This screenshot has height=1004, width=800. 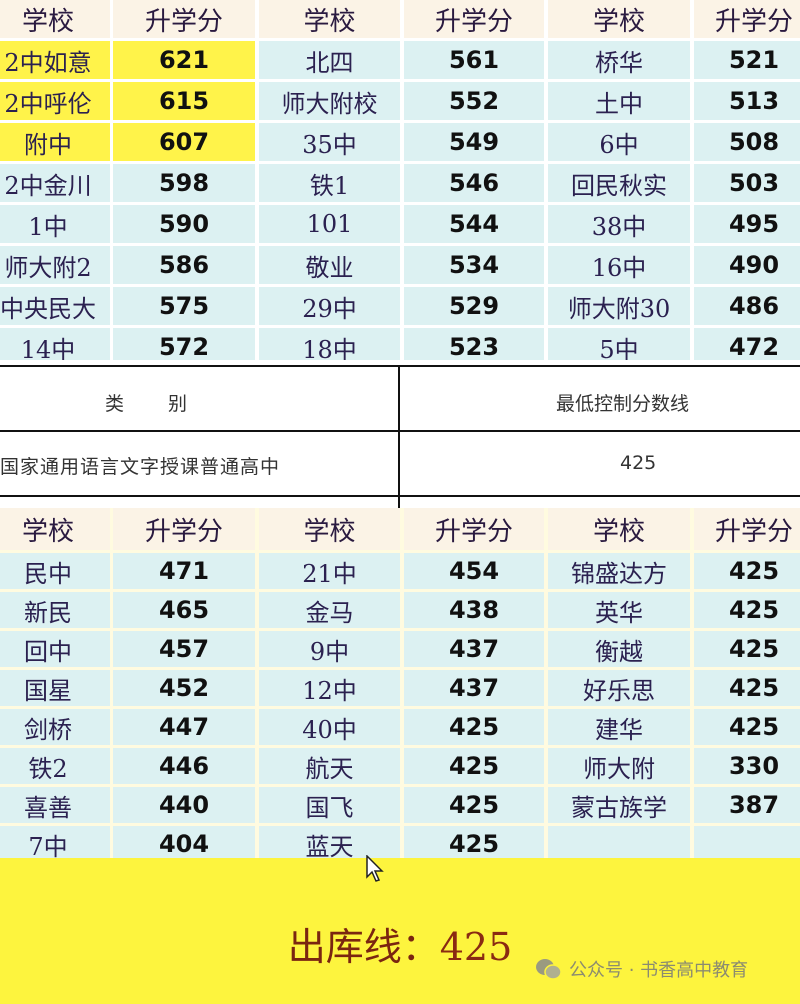 What do you see at coordinates (329, 224) in the screenshot?
I see `school-cell: 101` at bounding box center [329, 224].